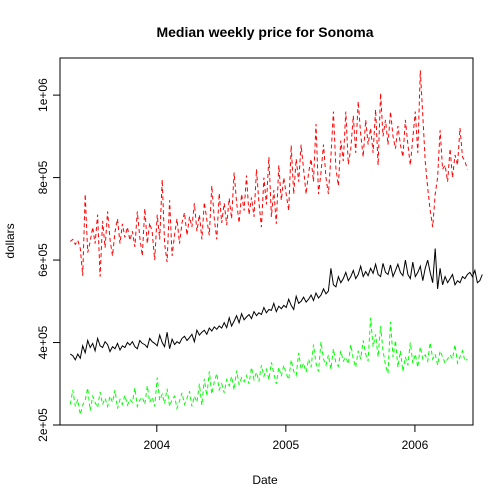 This screenshot has height=500, width=500. Describe the element at coordinates (10, 240) in the screenshot. I see `y-axis-label: dollars` at that location.